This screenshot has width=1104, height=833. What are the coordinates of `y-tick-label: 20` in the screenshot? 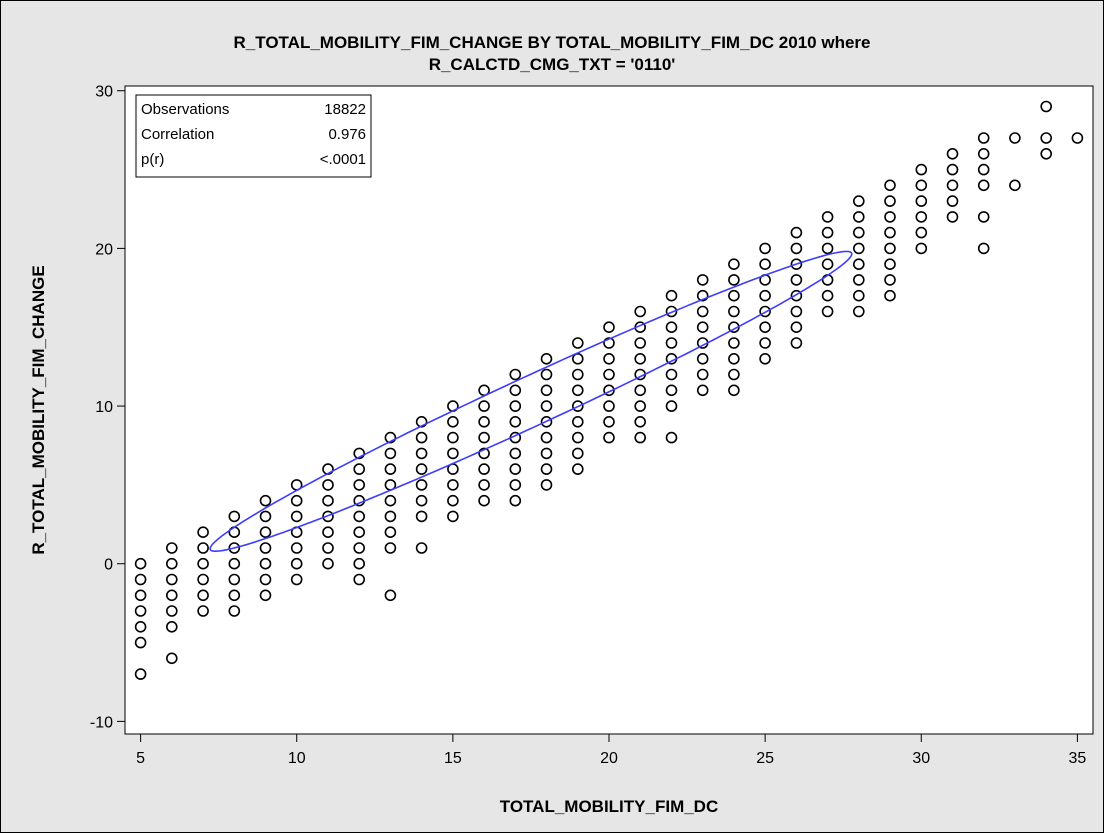 It's located at (104, 249).